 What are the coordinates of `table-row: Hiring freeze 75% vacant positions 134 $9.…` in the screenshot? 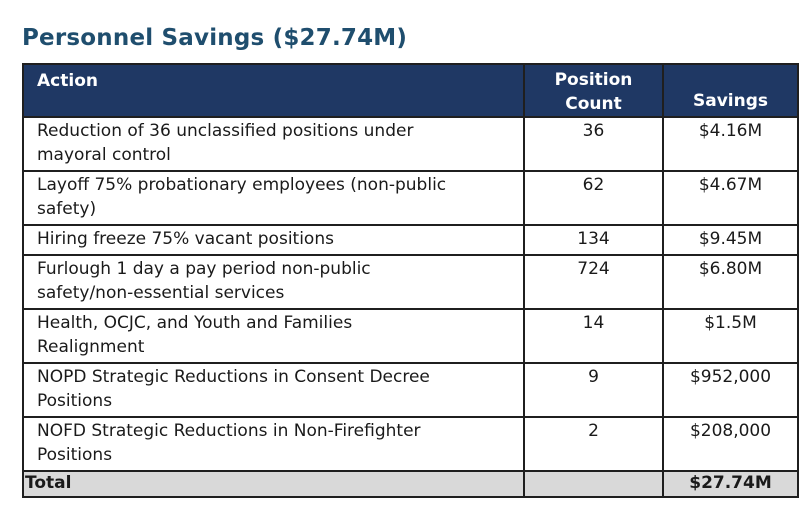 It's located at (410, 240).